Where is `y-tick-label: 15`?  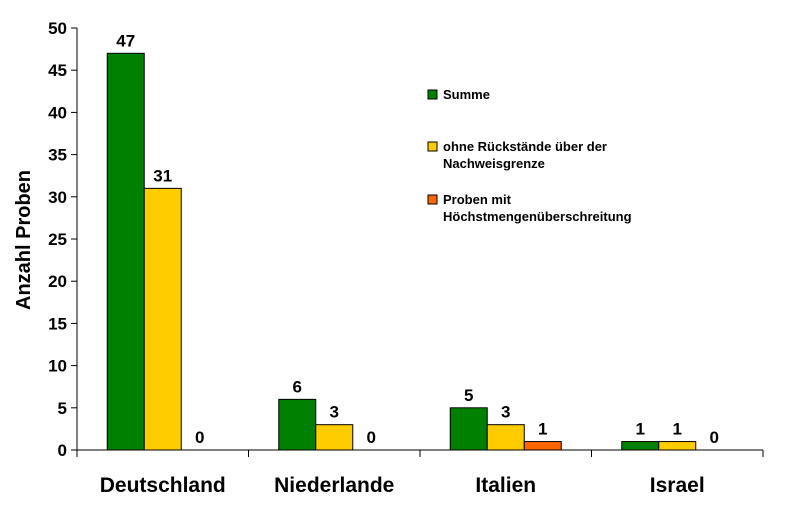
y-tick-label: 15 is located at coordinates (57, 323).